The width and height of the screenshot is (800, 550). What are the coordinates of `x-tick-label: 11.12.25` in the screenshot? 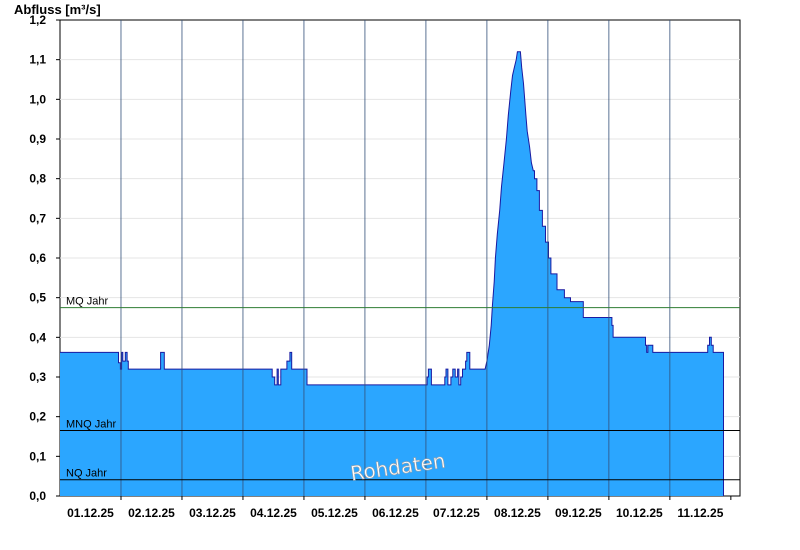 It's located at (700, 513).